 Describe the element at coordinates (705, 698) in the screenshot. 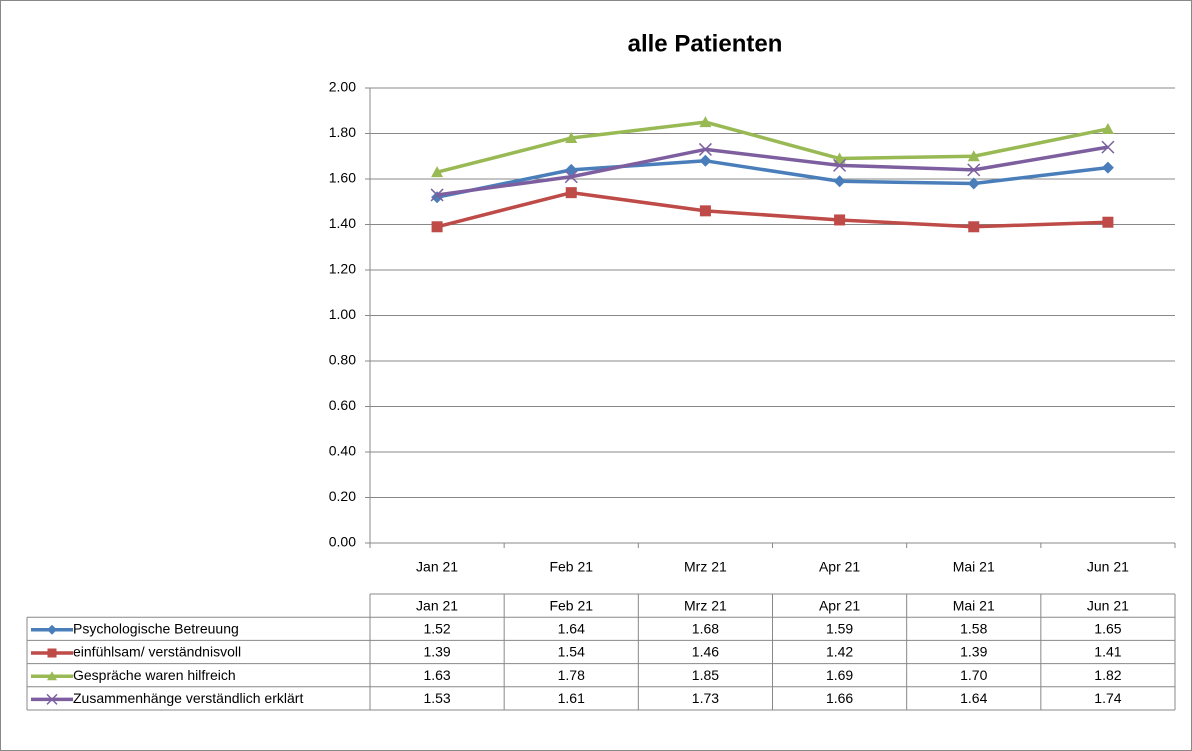

I see `table-cell: 1.73` at that location.